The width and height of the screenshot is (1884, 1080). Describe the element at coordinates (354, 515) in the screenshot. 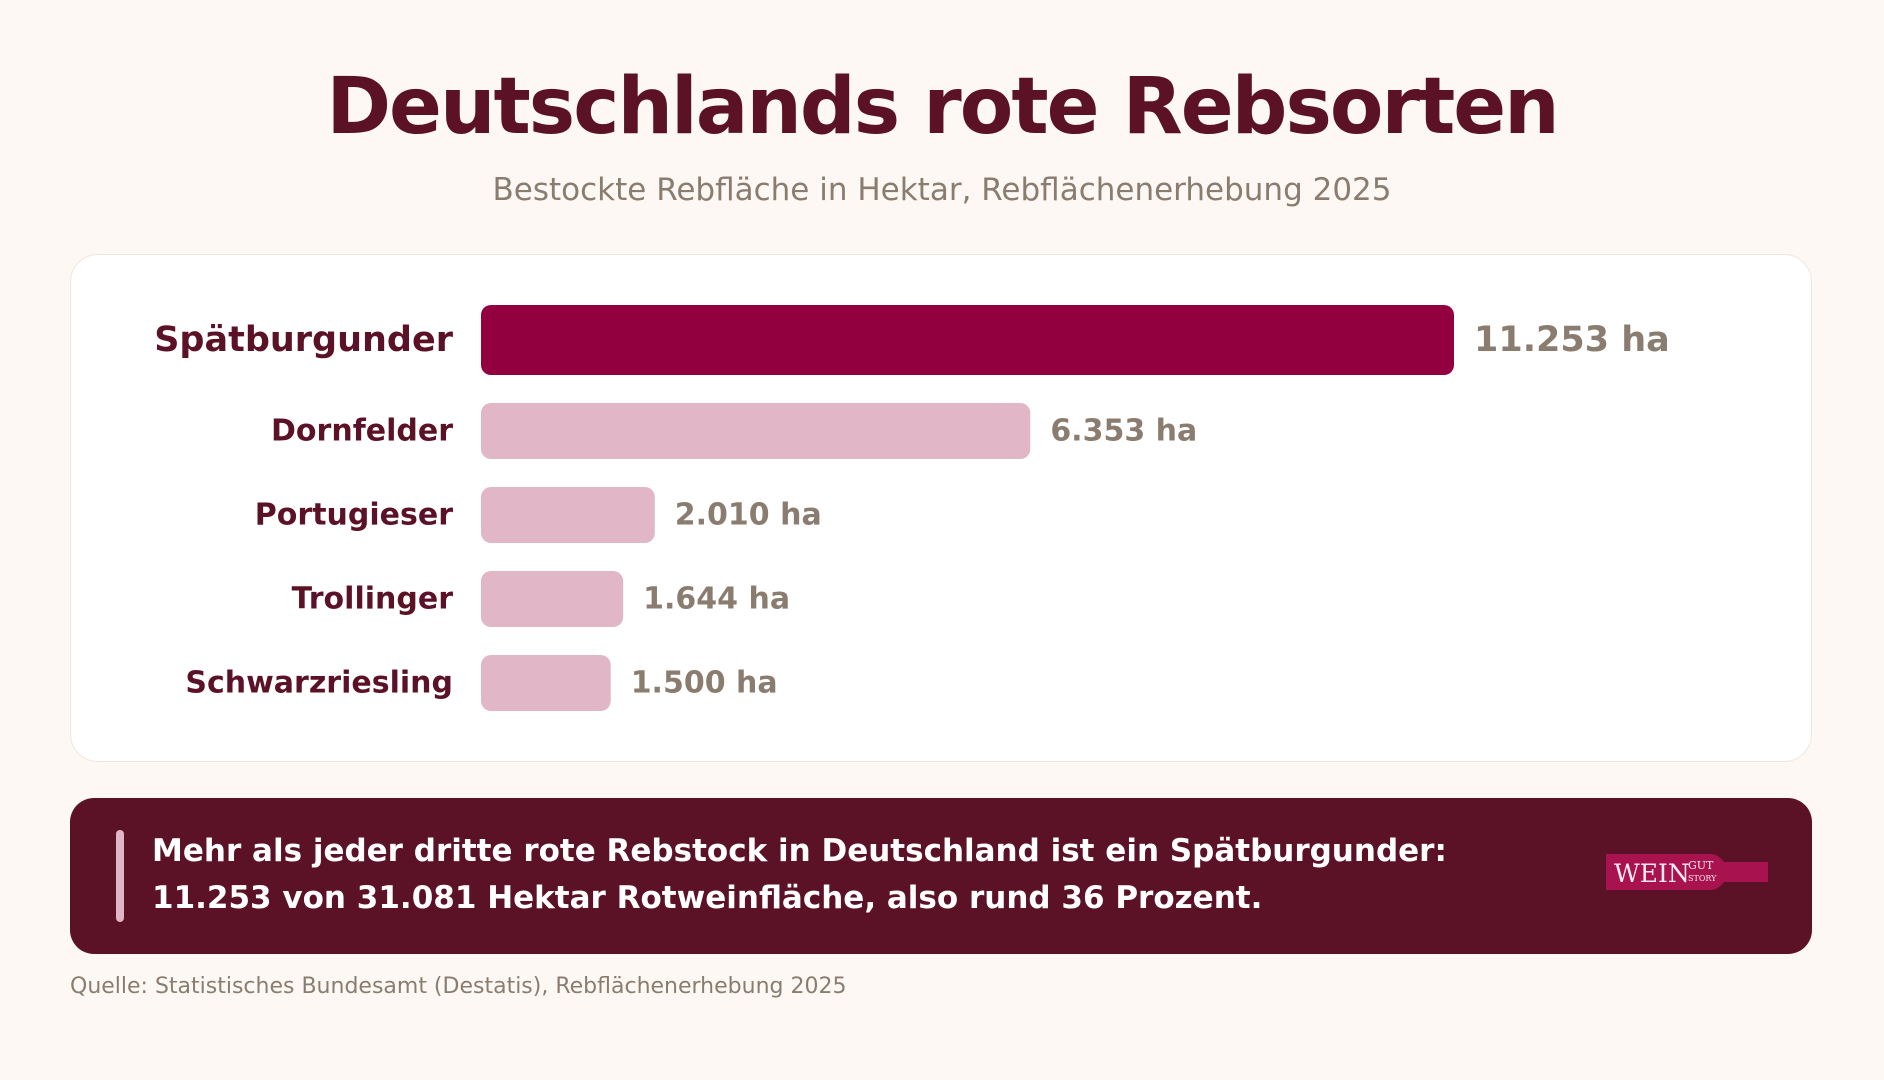

I see `category-label: Portugieser` at that location.